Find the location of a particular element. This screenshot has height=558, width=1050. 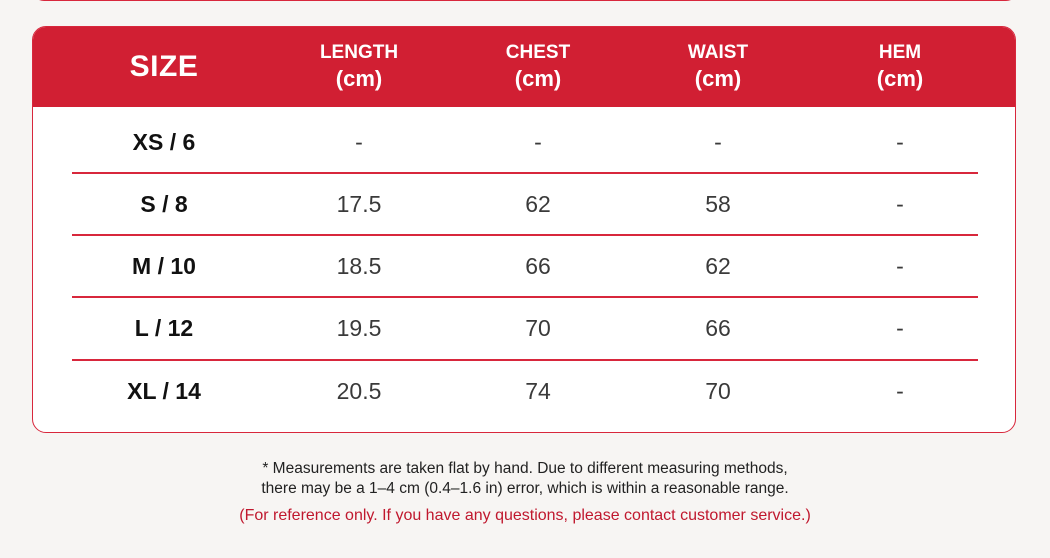

cell-size: XS / 6 is located at coordinates (164, 142).